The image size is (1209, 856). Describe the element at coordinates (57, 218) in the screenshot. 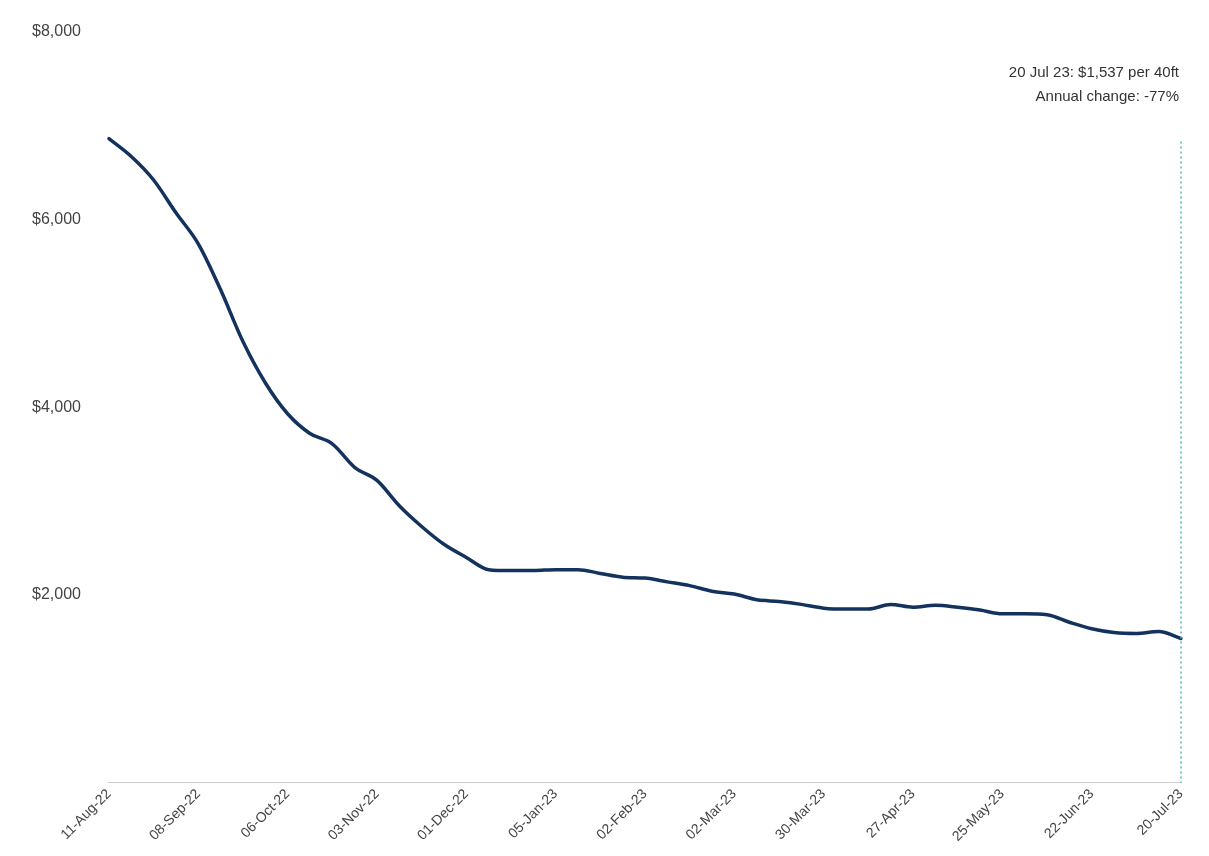

I see `y-tick-label: $6,000` at that location.